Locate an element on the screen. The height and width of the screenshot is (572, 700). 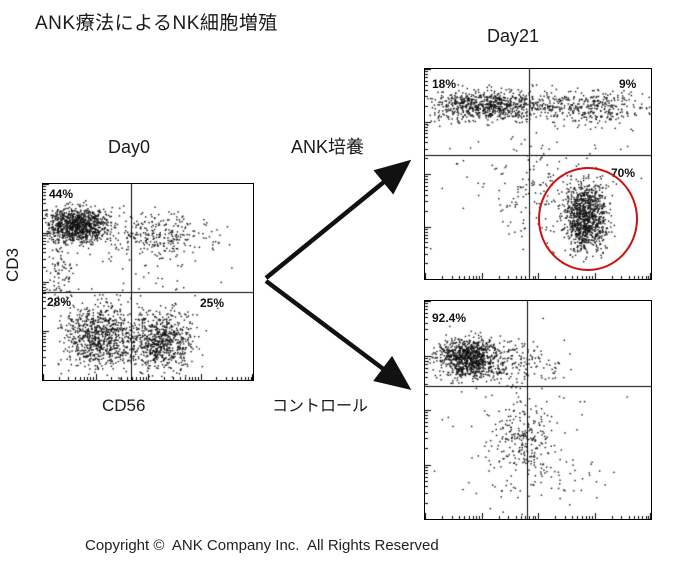
y-axis-label-cd3: CD3 is located at coordinates (12, 265).